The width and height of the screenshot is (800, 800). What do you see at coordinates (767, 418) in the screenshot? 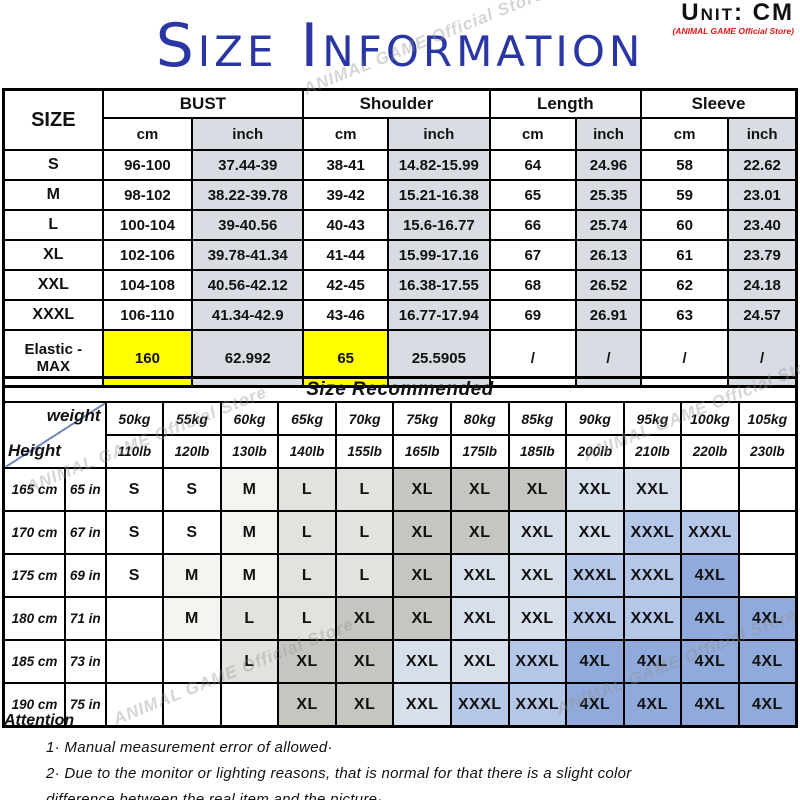
I see `weight-kg-header: 105kg` at bounding box center [767, 418].